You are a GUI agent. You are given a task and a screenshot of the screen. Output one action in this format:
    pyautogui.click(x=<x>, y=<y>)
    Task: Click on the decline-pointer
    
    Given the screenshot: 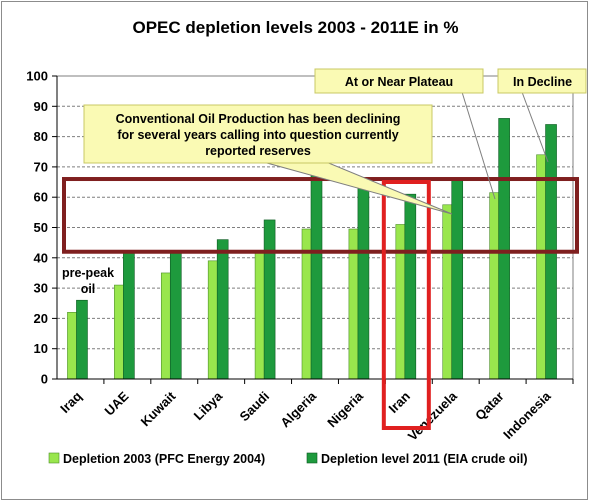 What is the action you would take?
    pyautogui.click(x=535, y=127)
    